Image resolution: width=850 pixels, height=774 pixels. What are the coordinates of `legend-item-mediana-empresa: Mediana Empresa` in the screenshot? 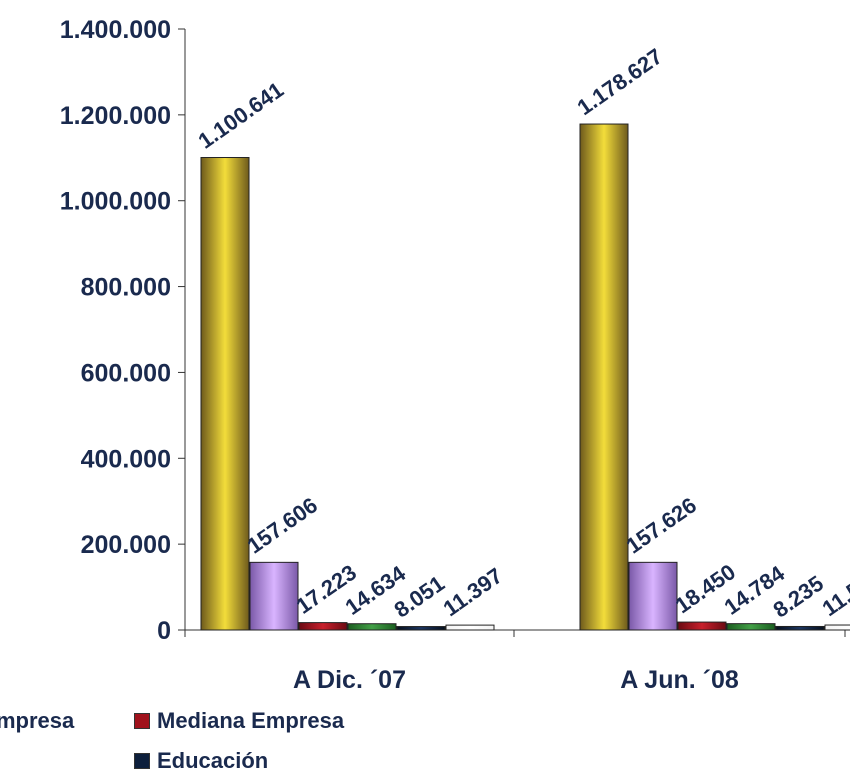 It's located at (239, 721).